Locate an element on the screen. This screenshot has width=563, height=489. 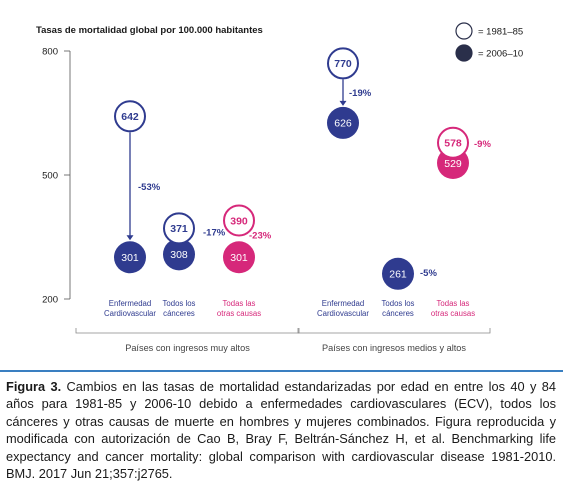
group-label: Países con ingresos medios y altos is located at coordinates (394, 348).